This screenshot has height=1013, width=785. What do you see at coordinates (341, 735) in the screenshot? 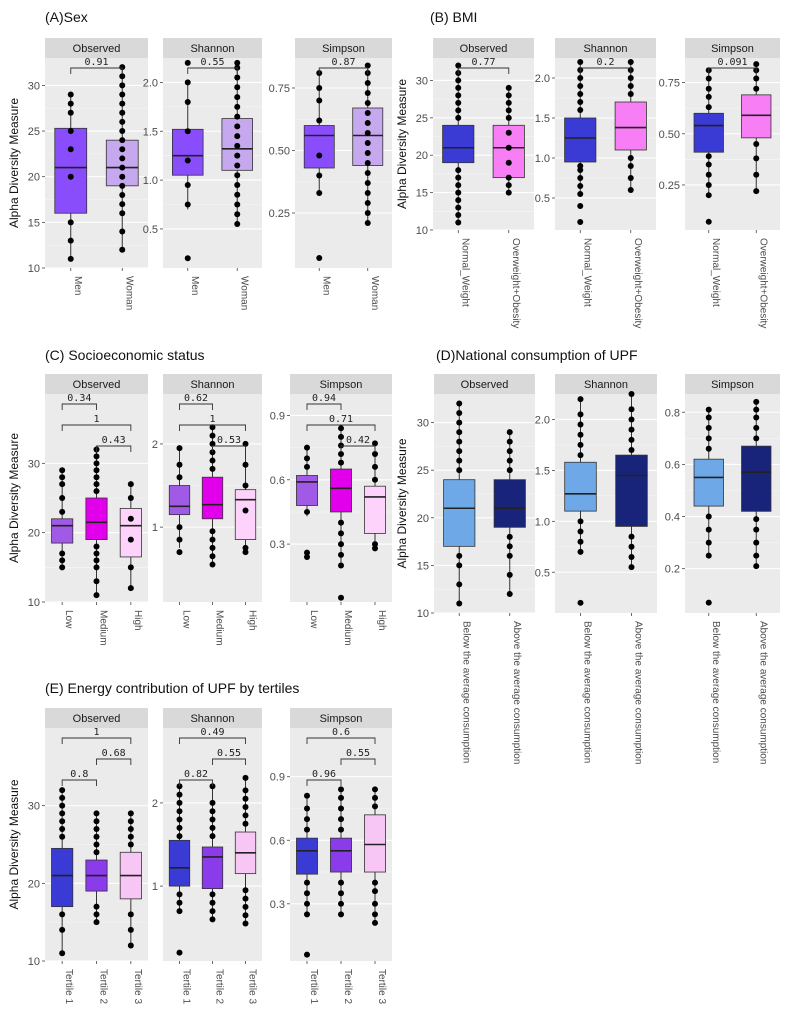
I see `significance-bracket: 0.6` at bounding box center [341, 735].